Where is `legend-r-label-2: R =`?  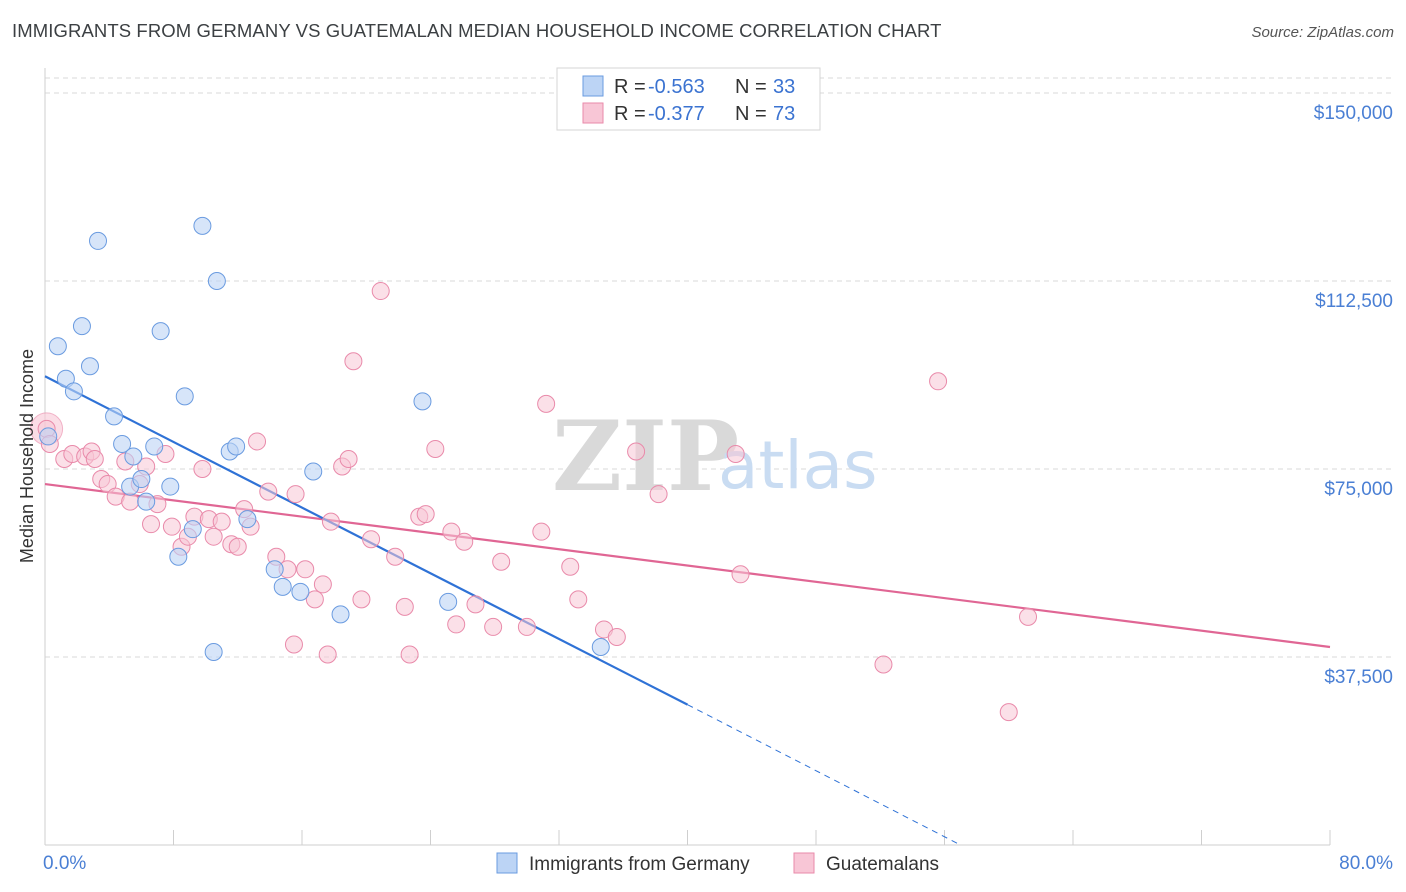
legend-r-label-2: R = is located at coordinates (630, 114).